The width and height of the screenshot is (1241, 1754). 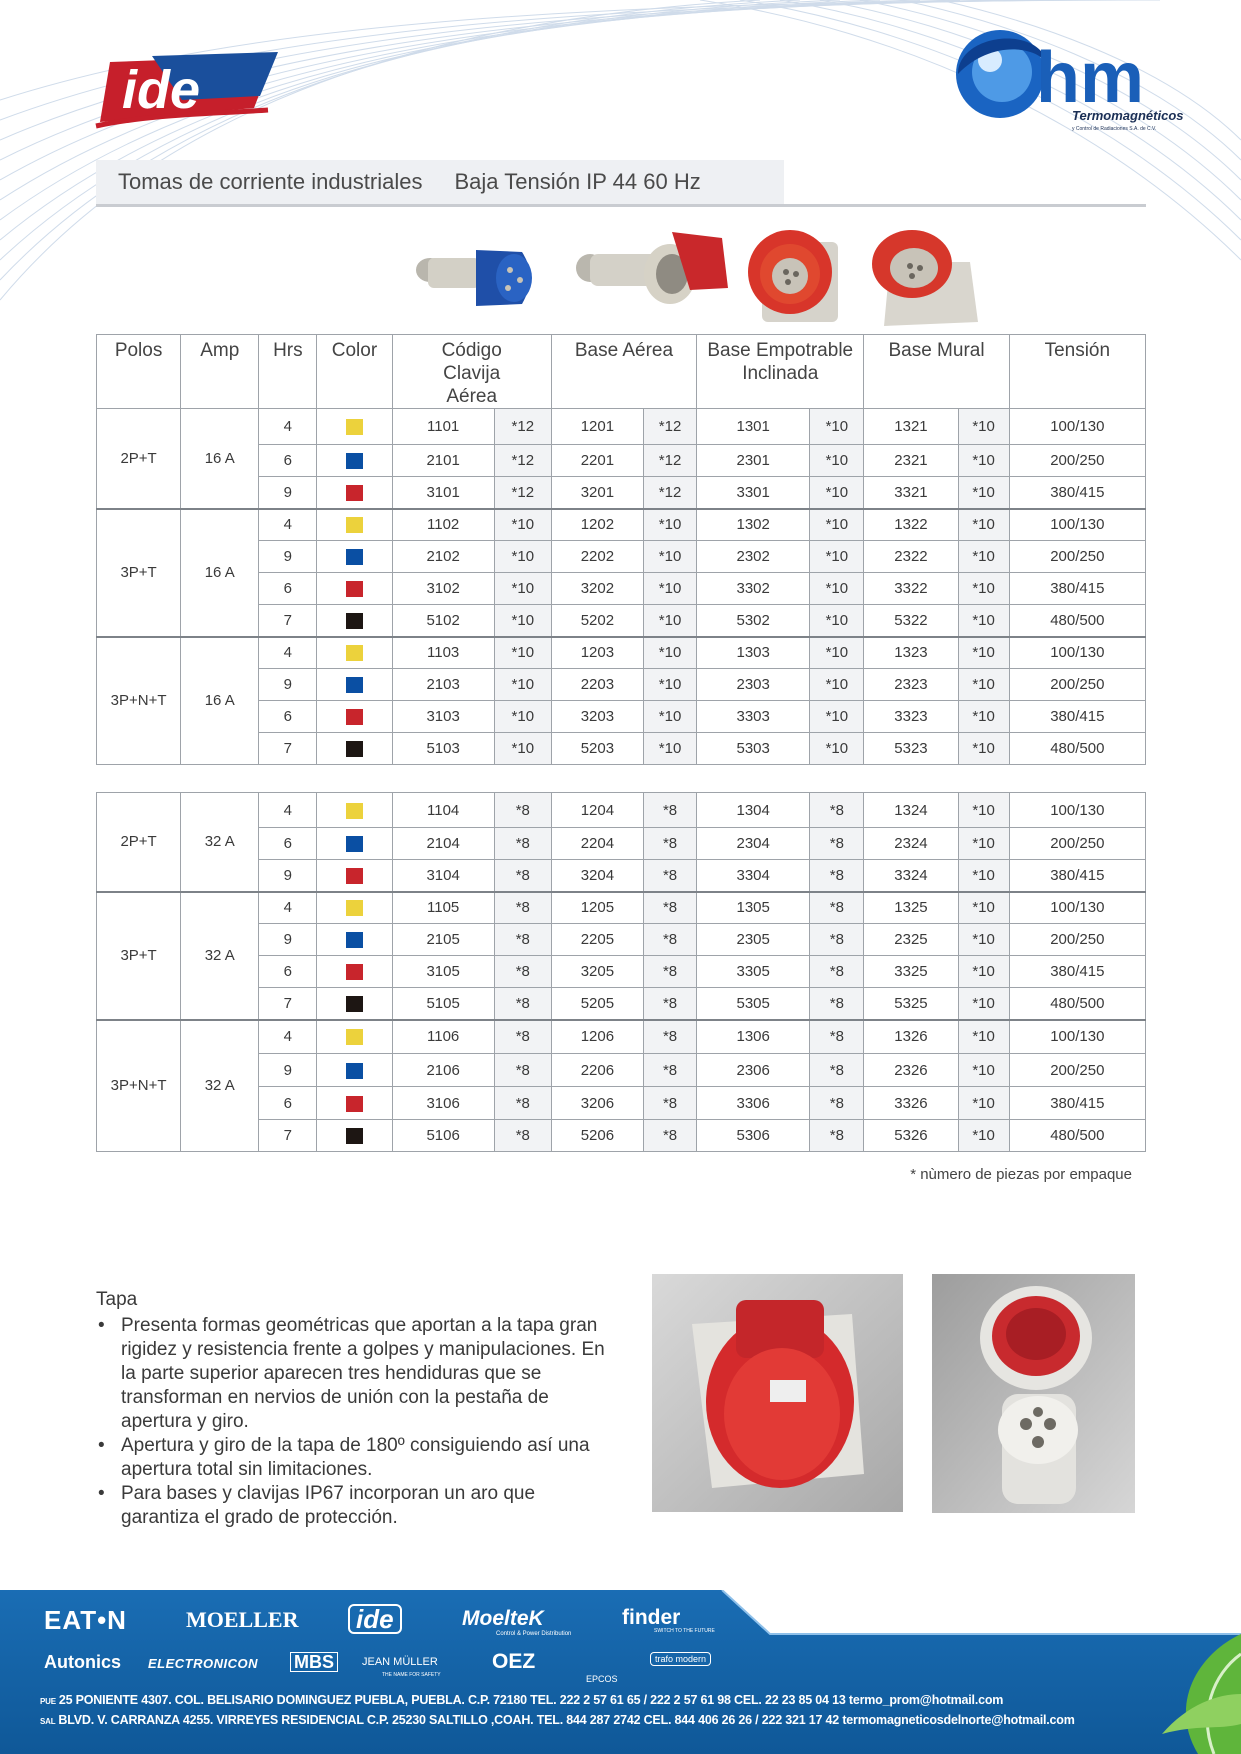 I want to click on moeltek-tagline: Control & Power Distribution, so click(x=534, y=1634).